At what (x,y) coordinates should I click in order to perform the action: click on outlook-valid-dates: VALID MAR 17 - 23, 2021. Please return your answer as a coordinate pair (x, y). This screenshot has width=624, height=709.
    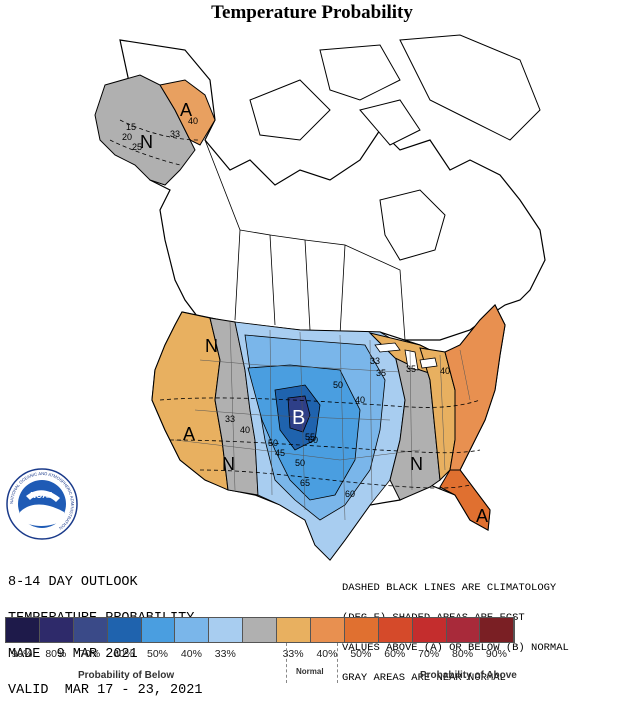
    Looking at the image, I should click on (105, 690).